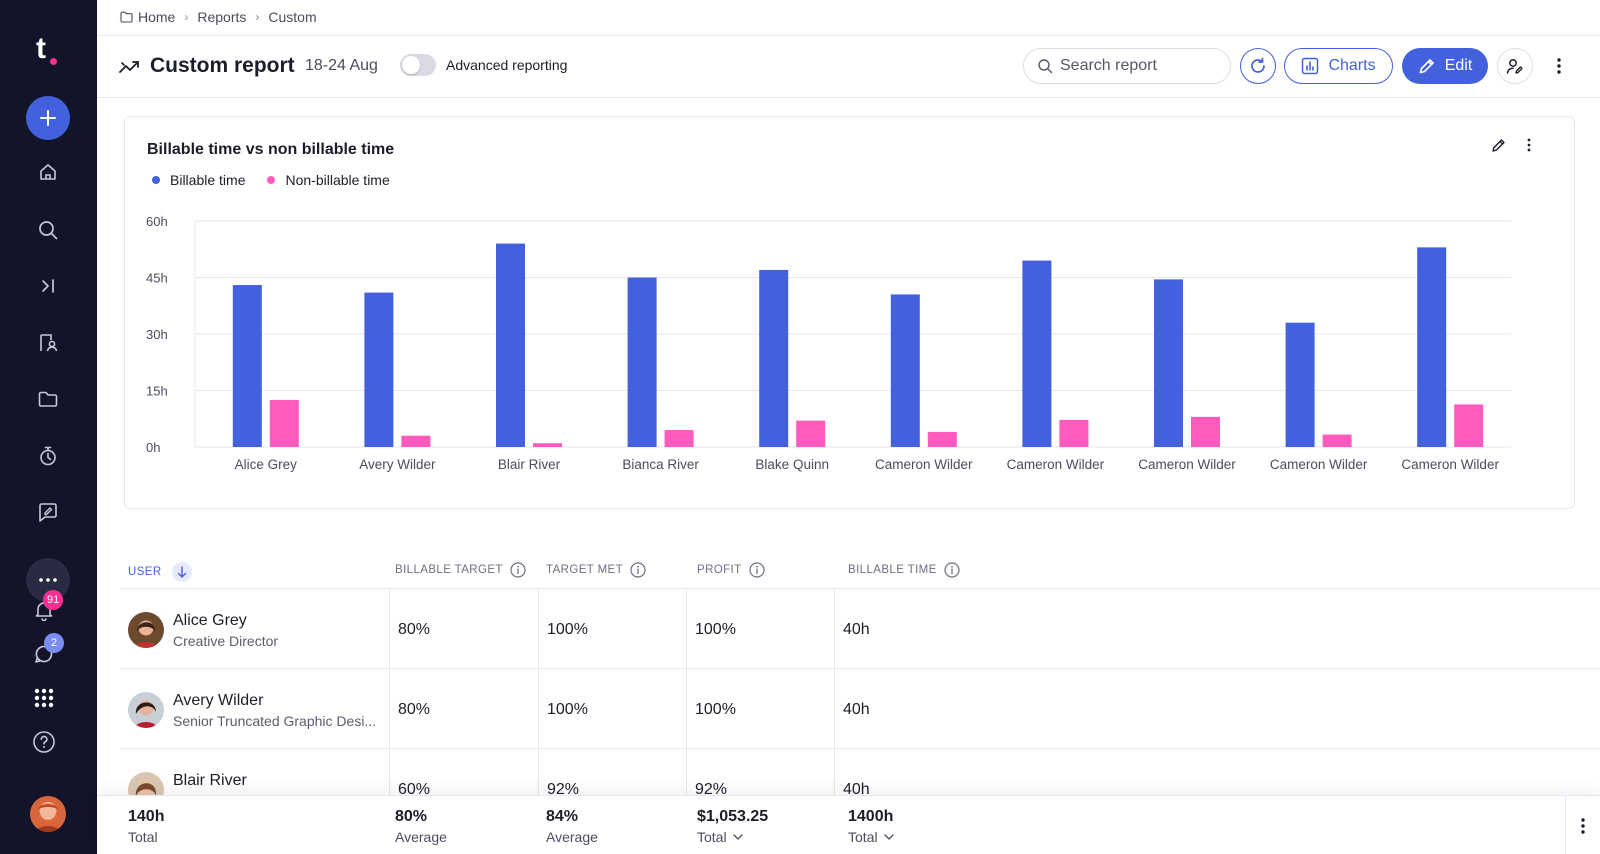  What do you see at coordinates (563, 789) in the screenshot?
I see `target-met-cell: 92%` at bounding box center [563, 789].